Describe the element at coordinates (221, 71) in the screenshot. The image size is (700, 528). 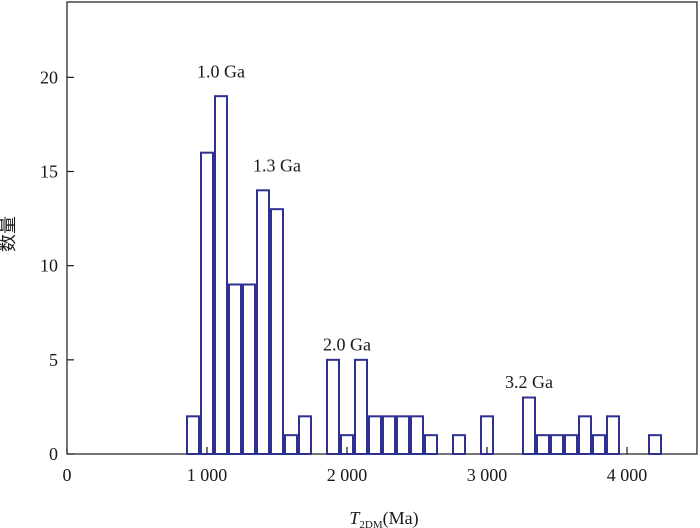
I see `peak-annotation: 1.0 Ga` at that location.